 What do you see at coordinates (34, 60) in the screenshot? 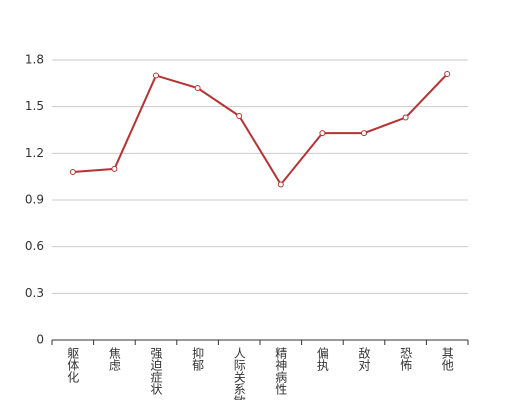
I see `y-tick-label: 1.8` at bounding box center [34, 60].